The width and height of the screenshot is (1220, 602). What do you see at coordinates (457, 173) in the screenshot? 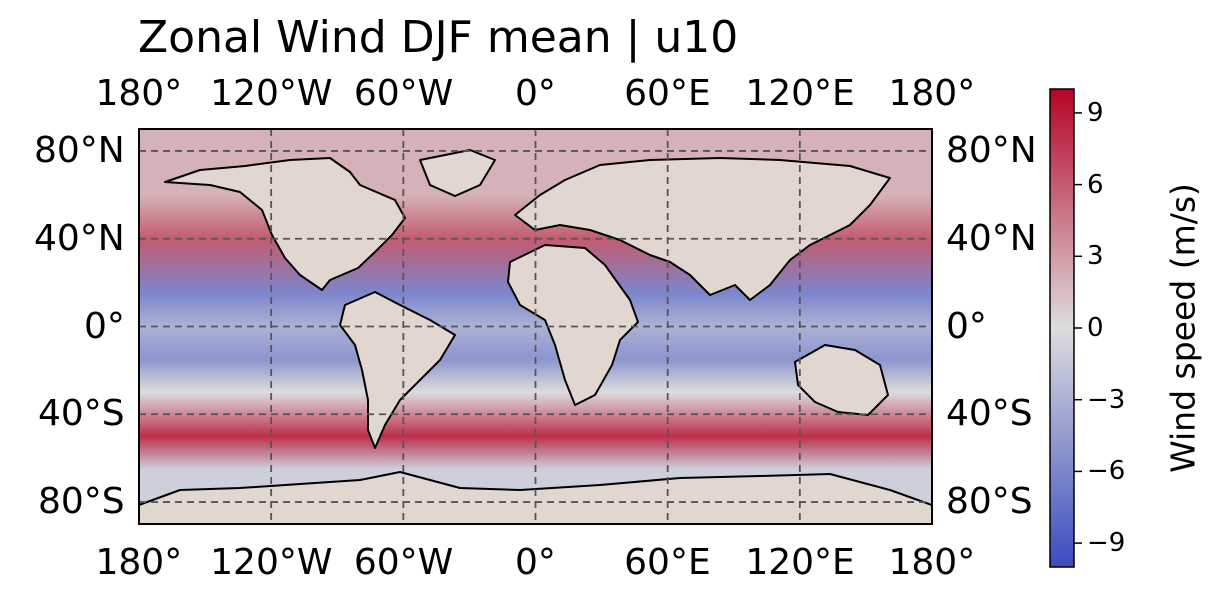
I see `greenland-coast` at bounding box center [457, 173].